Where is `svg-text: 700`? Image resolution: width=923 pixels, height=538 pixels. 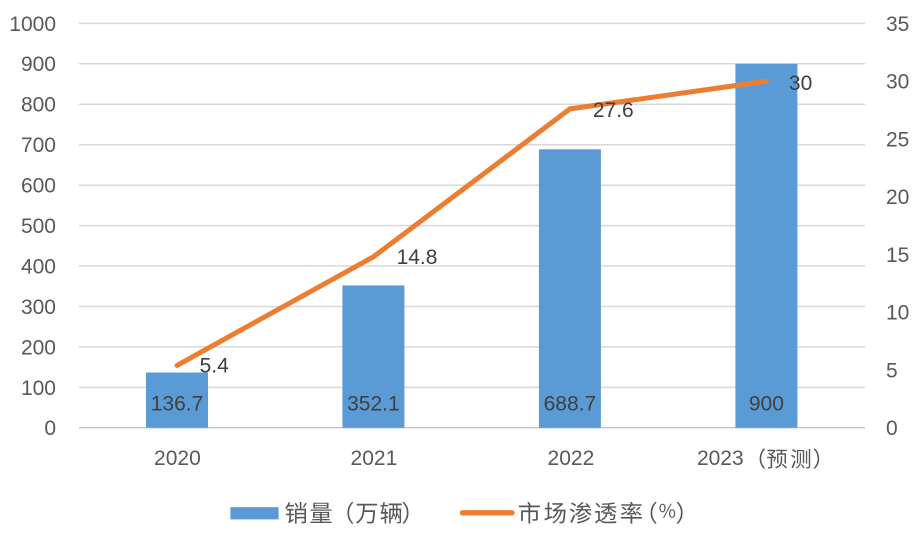 svg-text: 700 is located at coordinates (38, 145).